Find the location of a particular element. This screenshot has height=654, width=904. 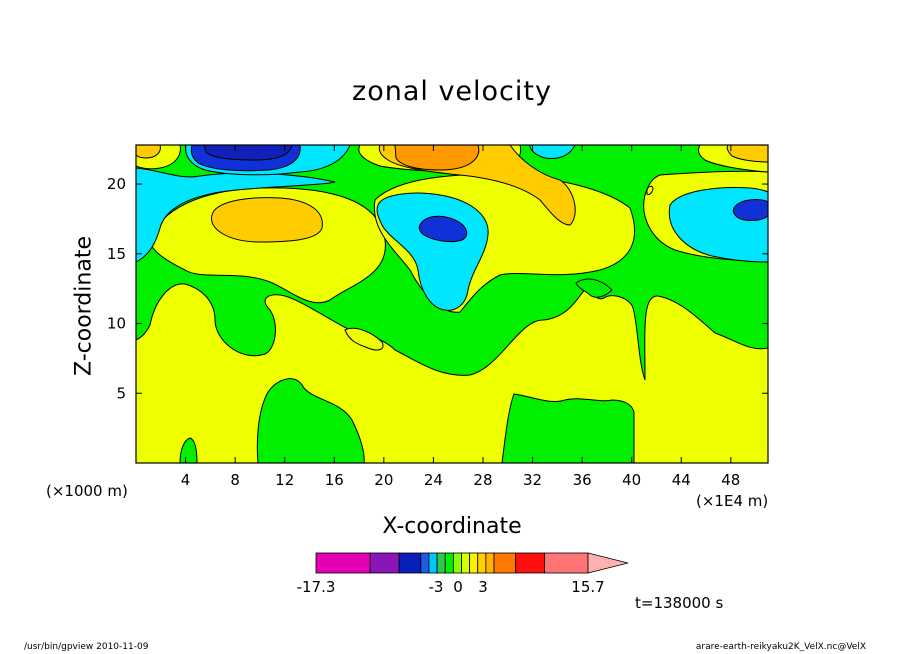

y-tick-label: 10 is located at coordinates (116, 324).